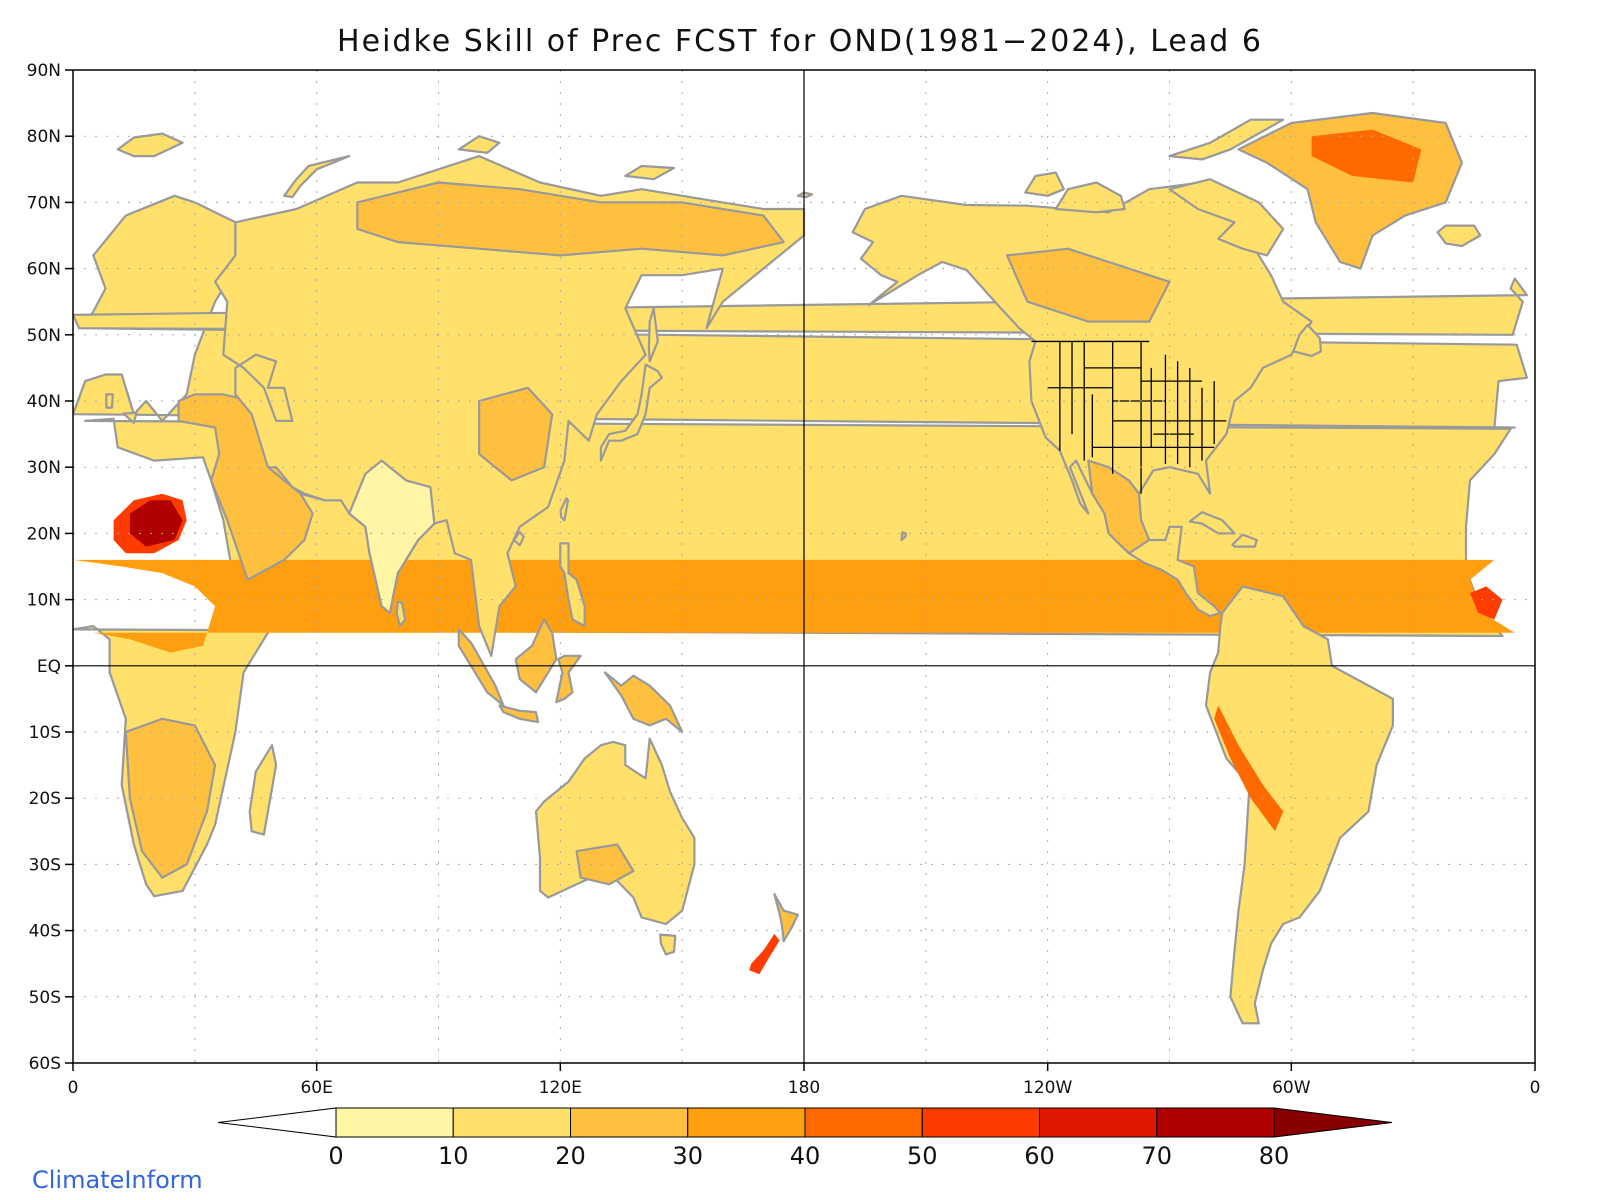 The image size is (1600, 1200). What do you see at coordinates (277, 1122) in the screenshot?
I see `colorbar-below-triangle` at bounding box center [277, 1122].